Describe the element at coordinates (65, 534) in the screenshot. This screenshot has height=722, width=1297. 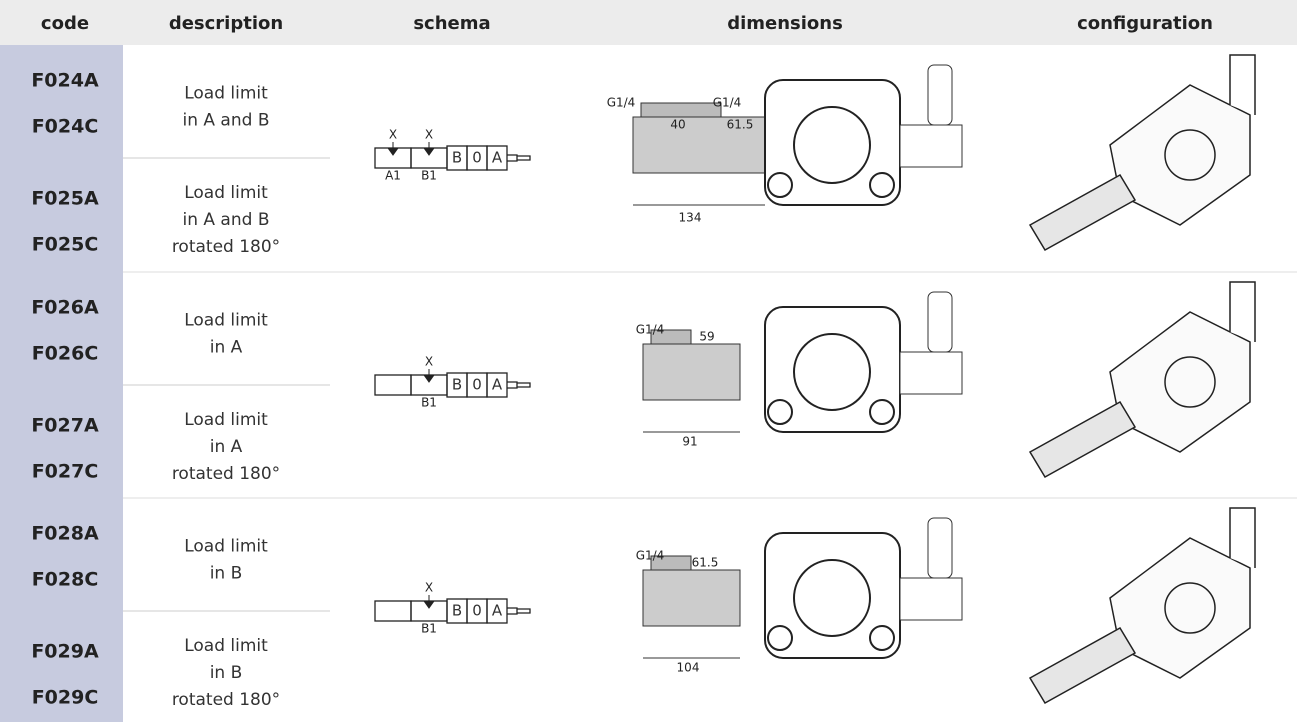
I see `code: F028A` at that location.